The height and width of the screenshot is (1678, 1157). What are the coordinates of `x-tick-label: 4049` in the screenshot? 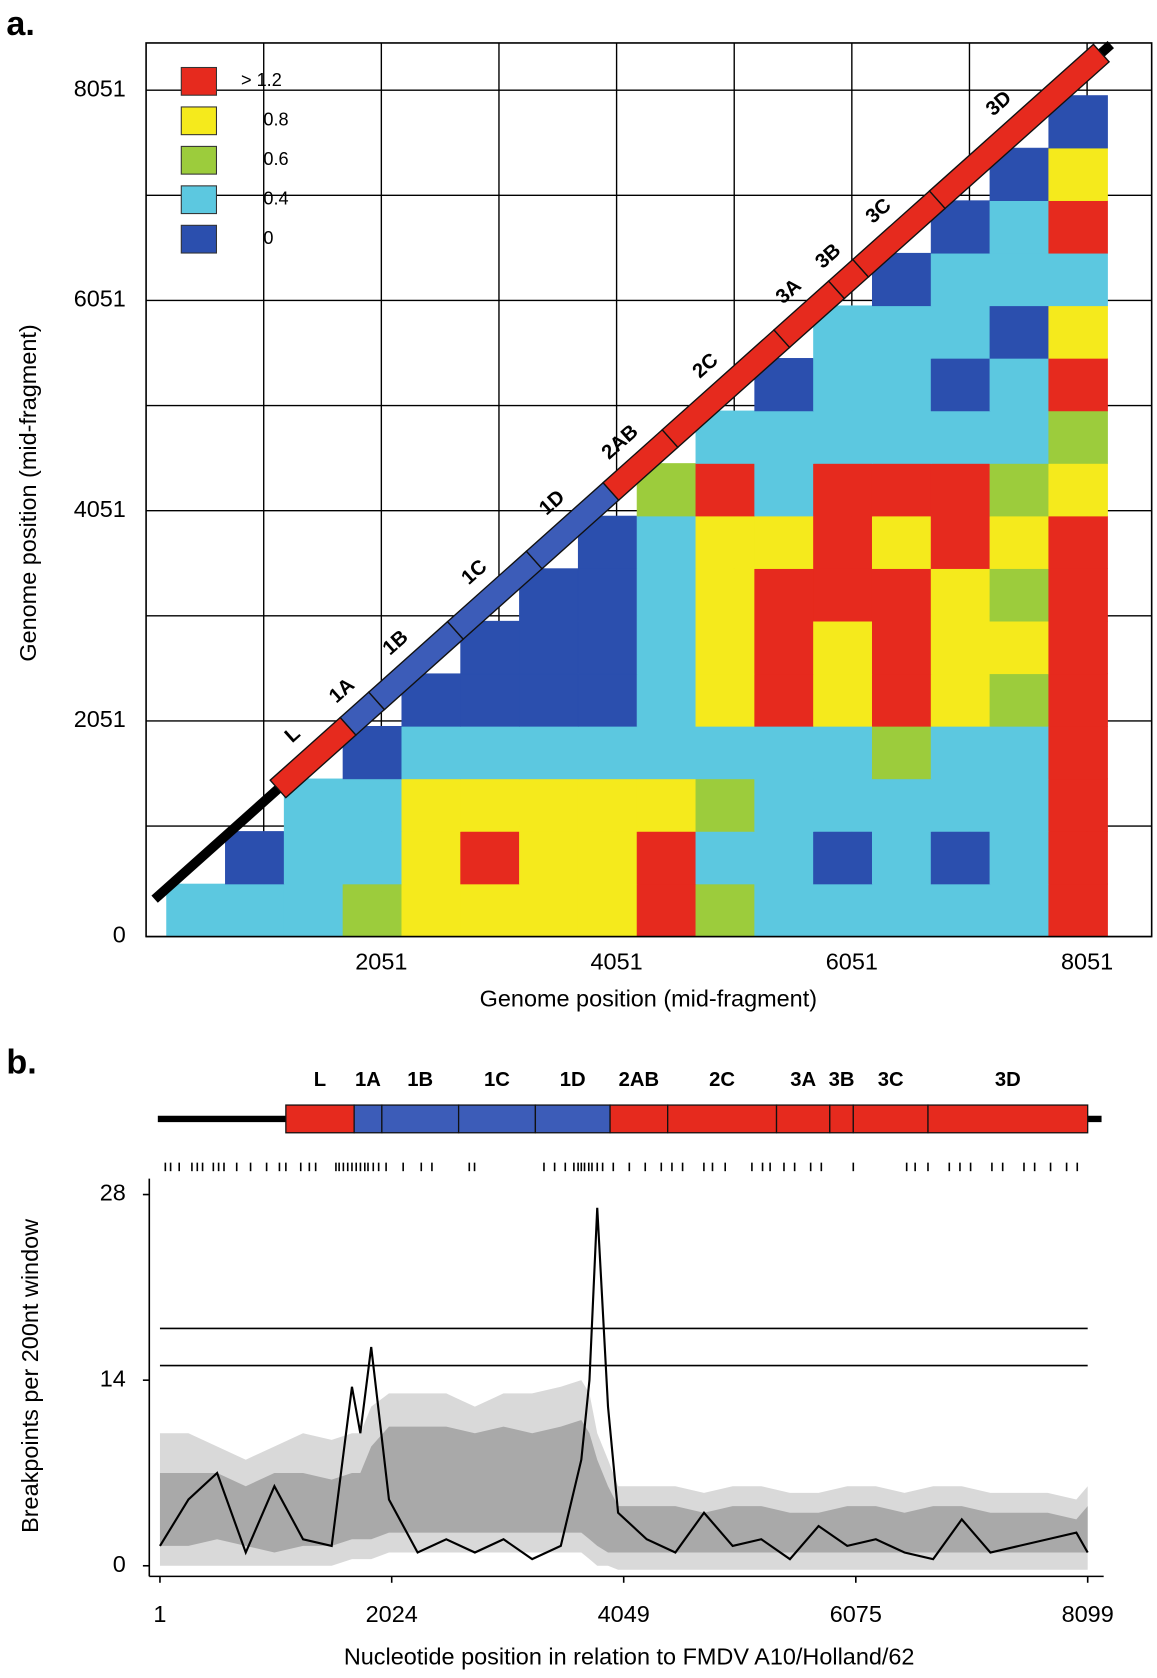 It's located at (624, 1614).